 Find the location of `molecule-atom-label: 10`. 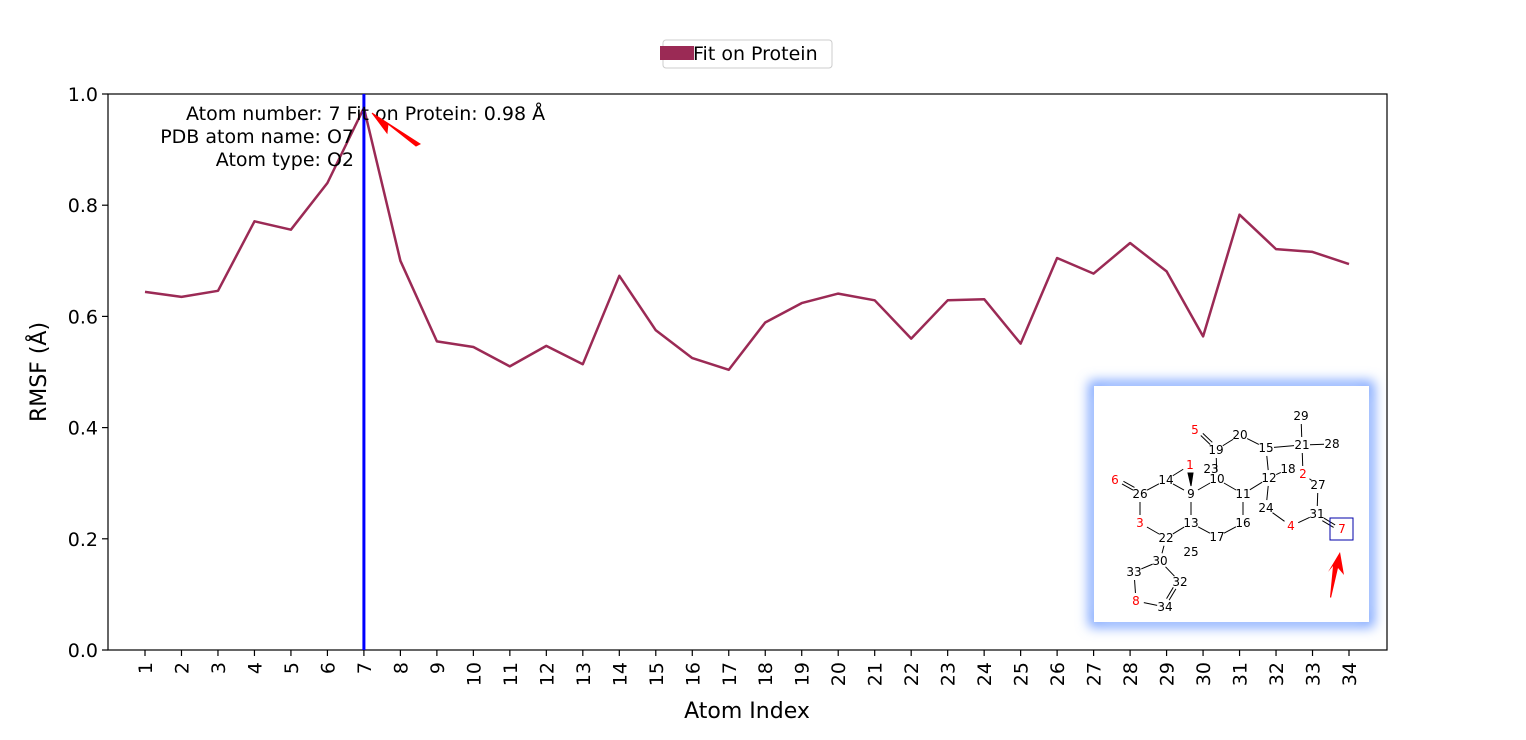

molecule-atom-label: 10 is located at coordinates (1216, 479).